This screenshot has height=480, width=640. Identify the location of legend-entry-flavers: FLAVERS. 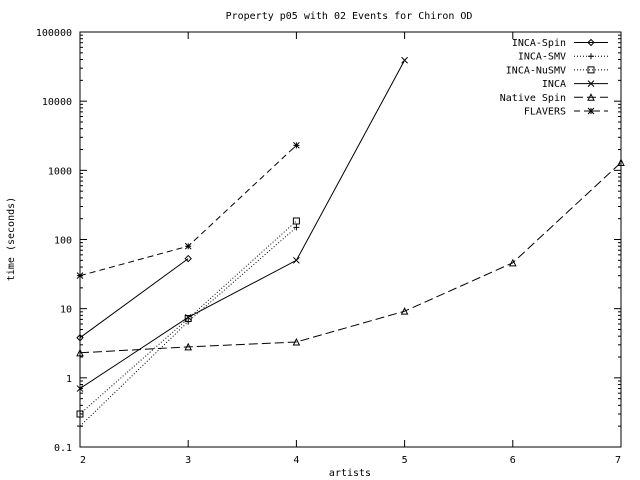
(566, 112).